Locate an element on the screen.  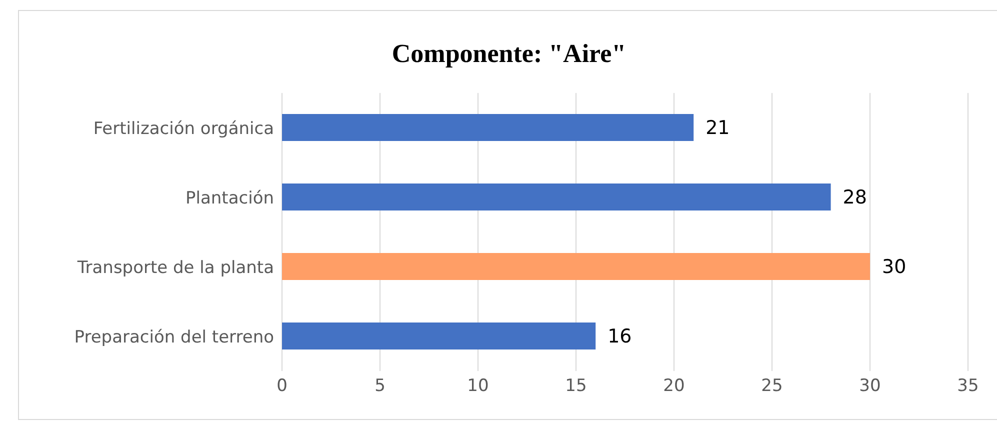
data-label: 21 is located at coordinates (718, 128).